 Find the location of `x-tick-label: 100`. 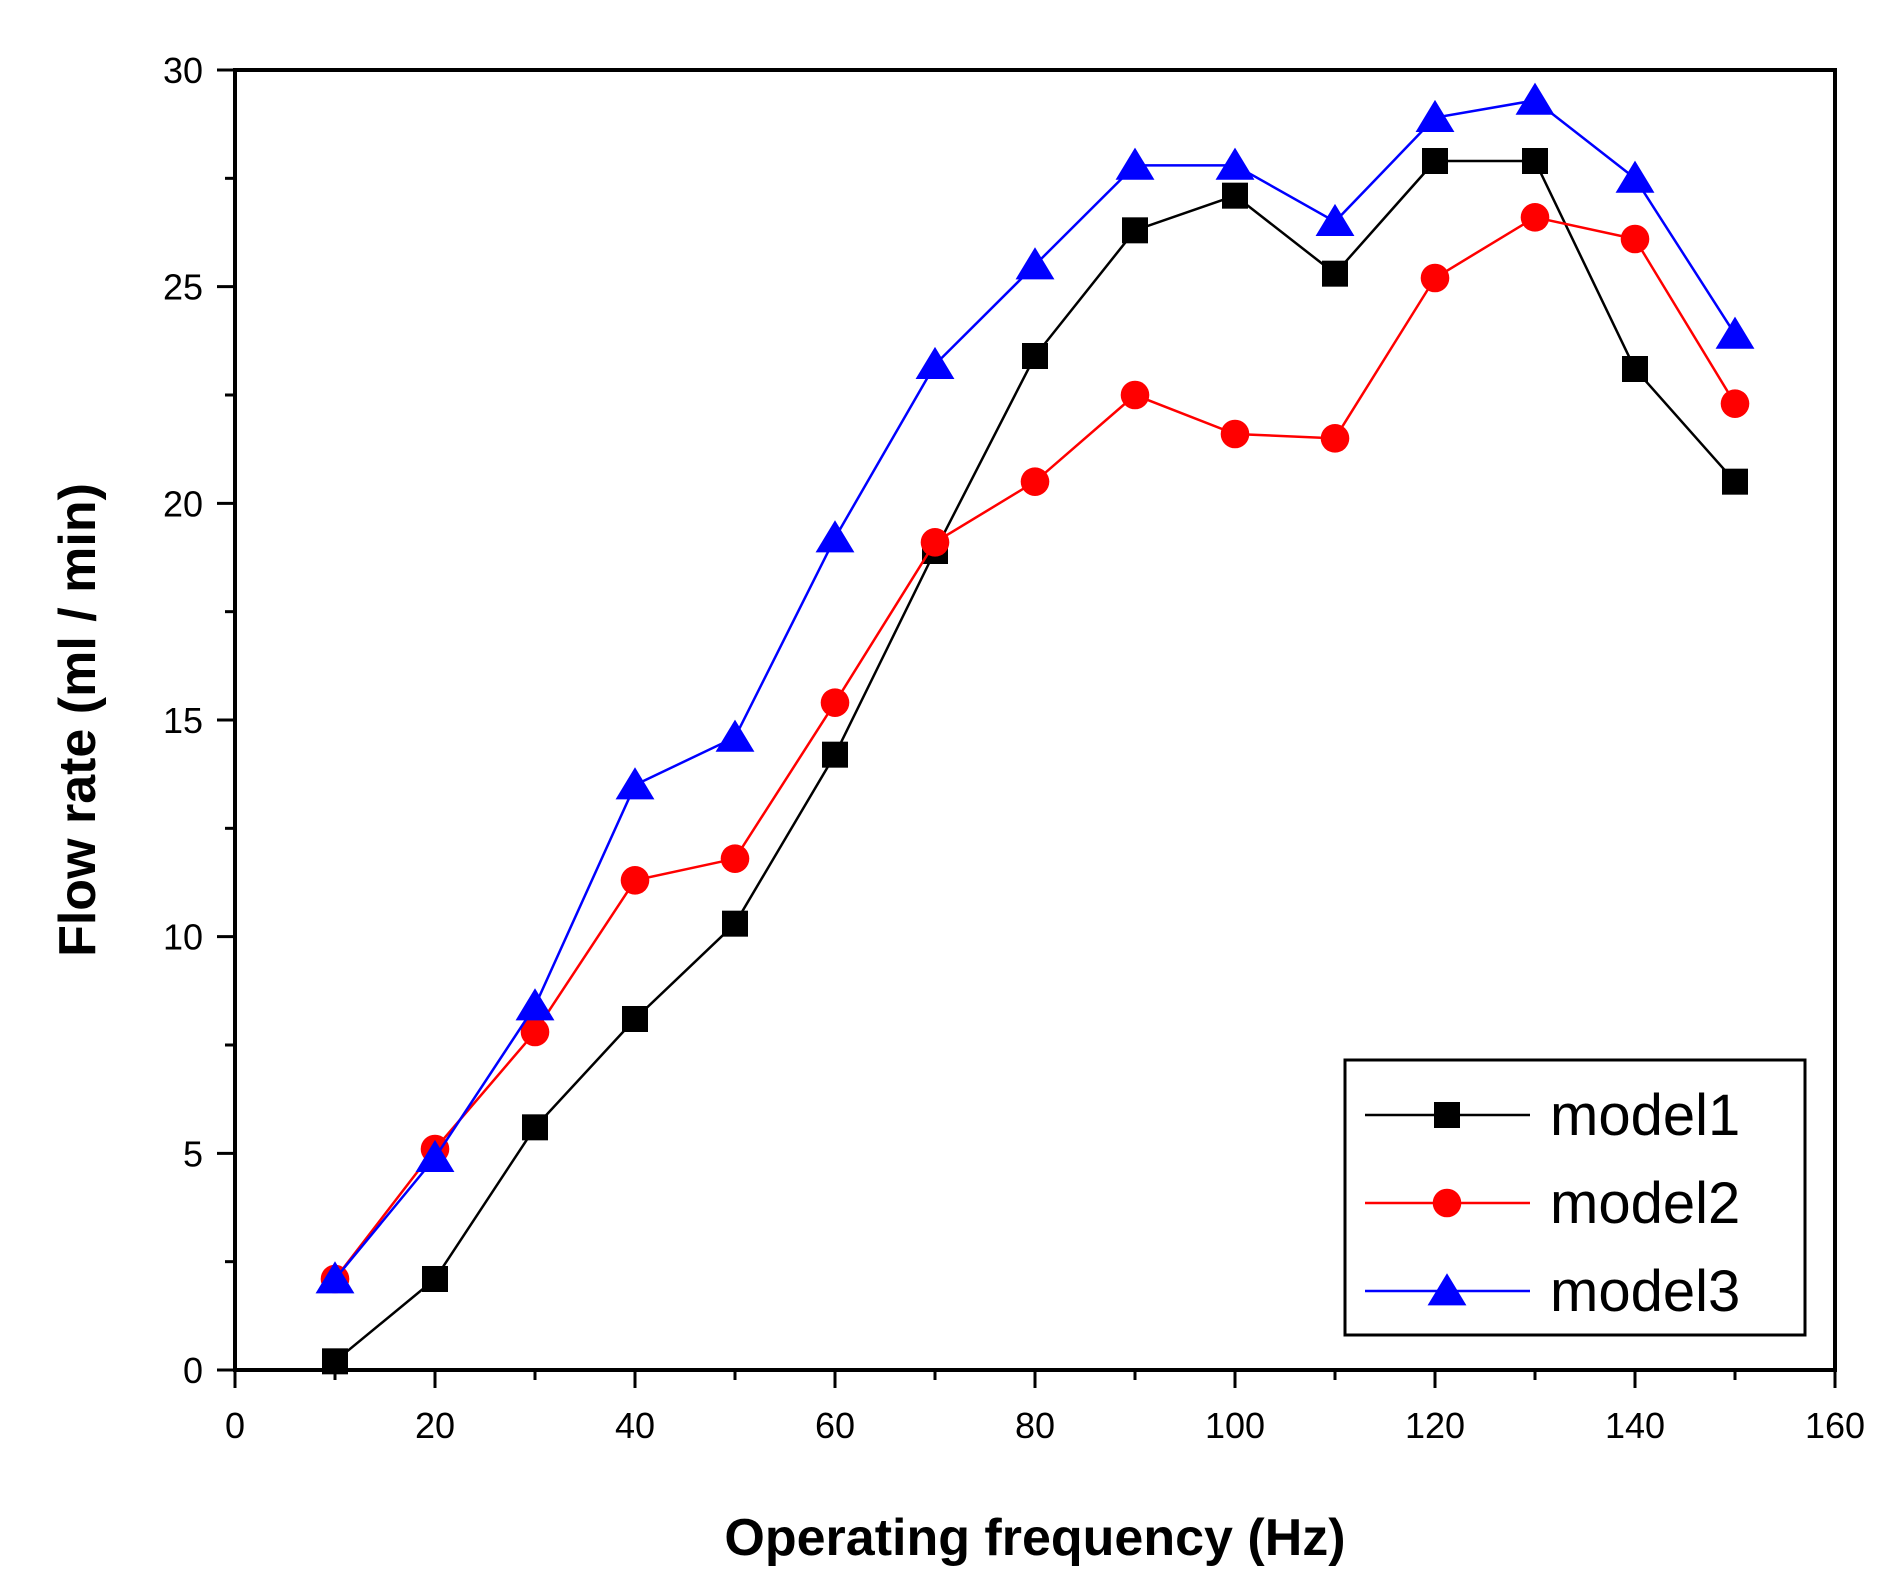

x-tick-label: 100 is located at coordinates (1235, 1425).